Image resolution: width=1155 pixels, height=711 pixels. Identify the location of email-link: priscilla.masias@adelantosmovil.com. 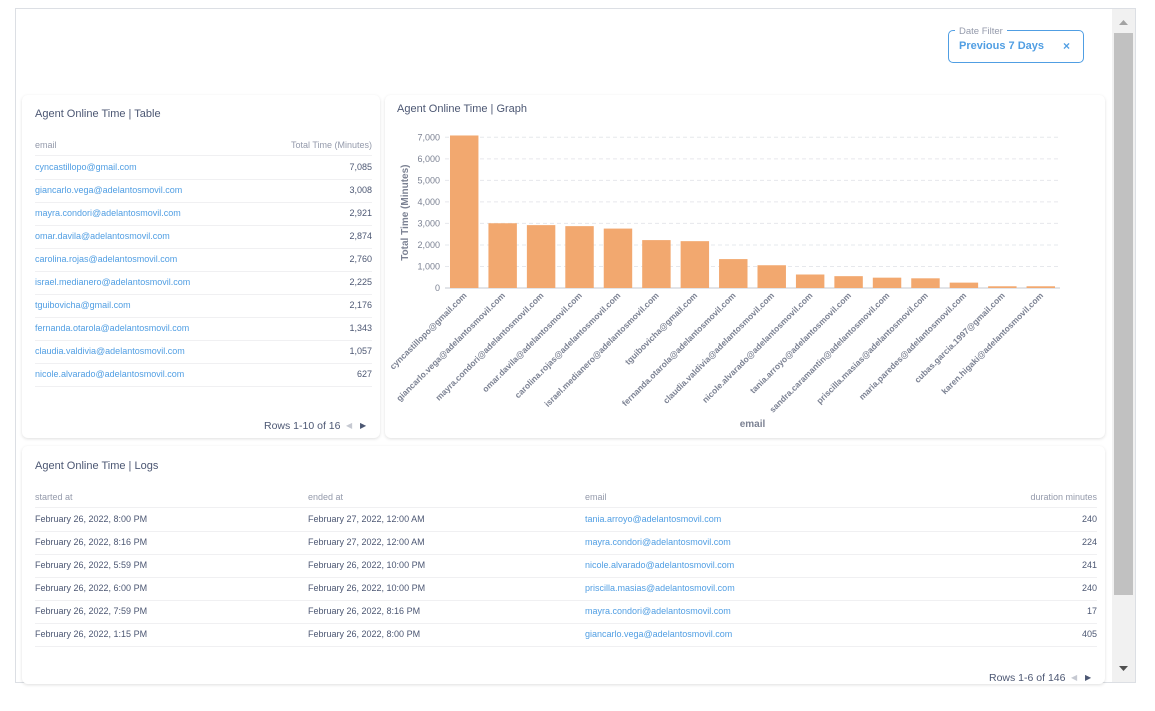
(660, 588).